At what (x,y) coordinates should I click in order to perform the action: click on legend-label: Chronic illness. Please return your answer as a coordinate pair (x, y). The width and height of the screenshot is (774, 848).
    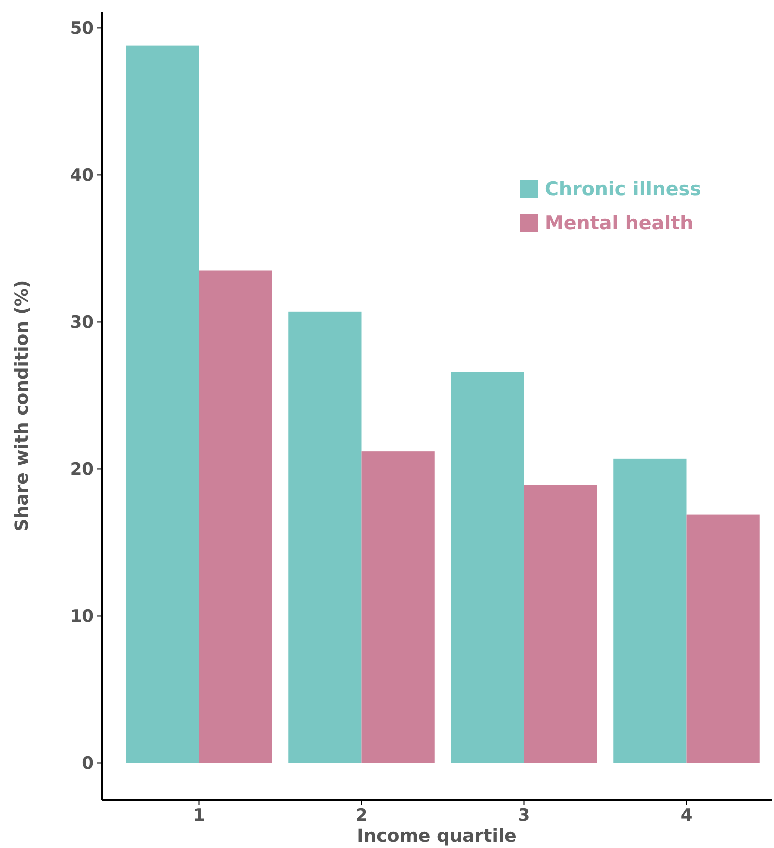
    Looking at the image, I should click on (623, 189).